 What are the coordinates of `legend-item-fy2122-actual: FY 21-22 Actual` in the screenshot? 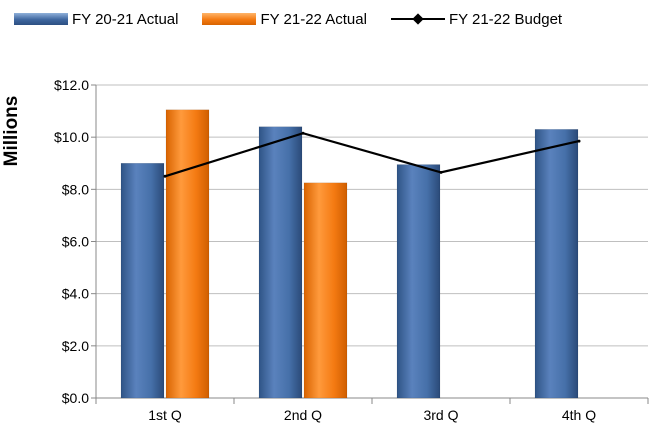 It's located at (284, 19).